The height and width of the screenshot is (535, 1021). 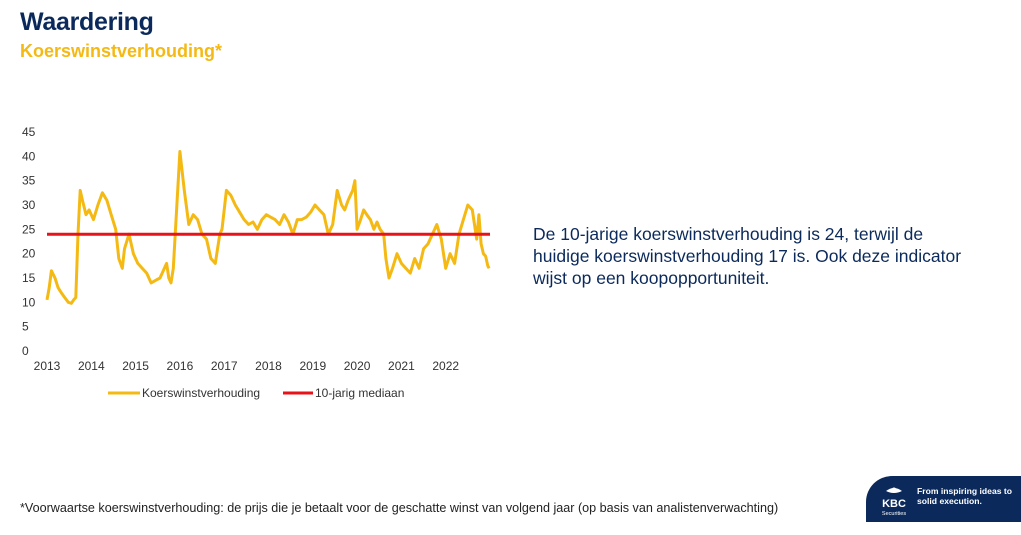 I want to click on brand-division: Securities, so click(x=894, y=514).